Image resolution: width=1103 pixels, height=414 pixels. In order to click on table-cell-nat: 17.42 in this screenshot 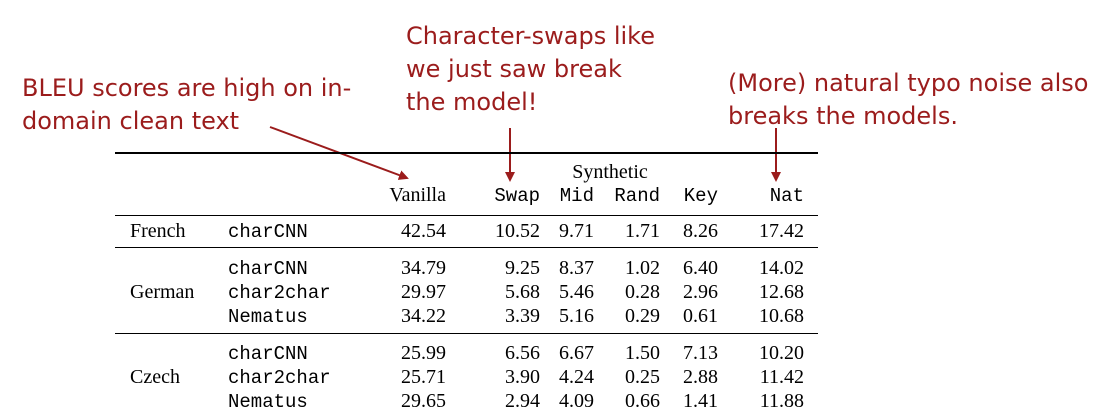, I will do `click(781, 231)`.